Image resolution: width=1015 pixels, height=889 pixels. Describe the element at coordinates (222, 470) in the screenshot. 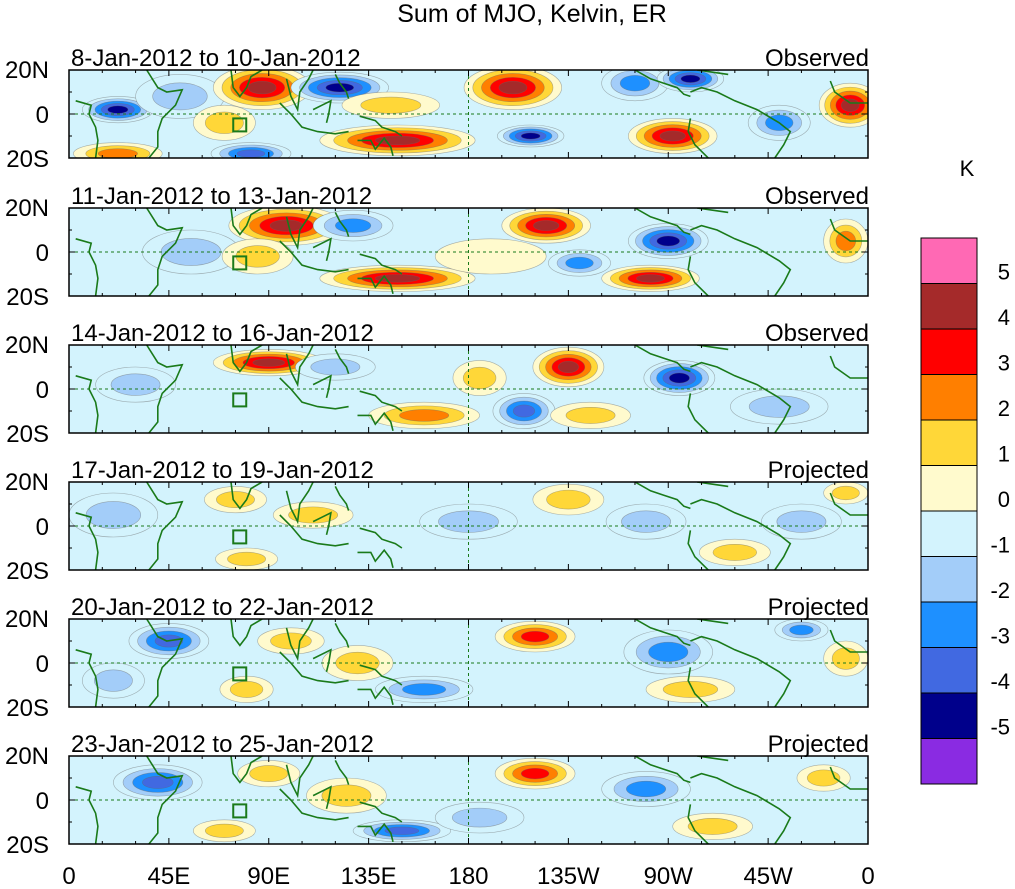

I see `panel-period: 17-Jan-2012 to 19-Jan-2012` at that location.